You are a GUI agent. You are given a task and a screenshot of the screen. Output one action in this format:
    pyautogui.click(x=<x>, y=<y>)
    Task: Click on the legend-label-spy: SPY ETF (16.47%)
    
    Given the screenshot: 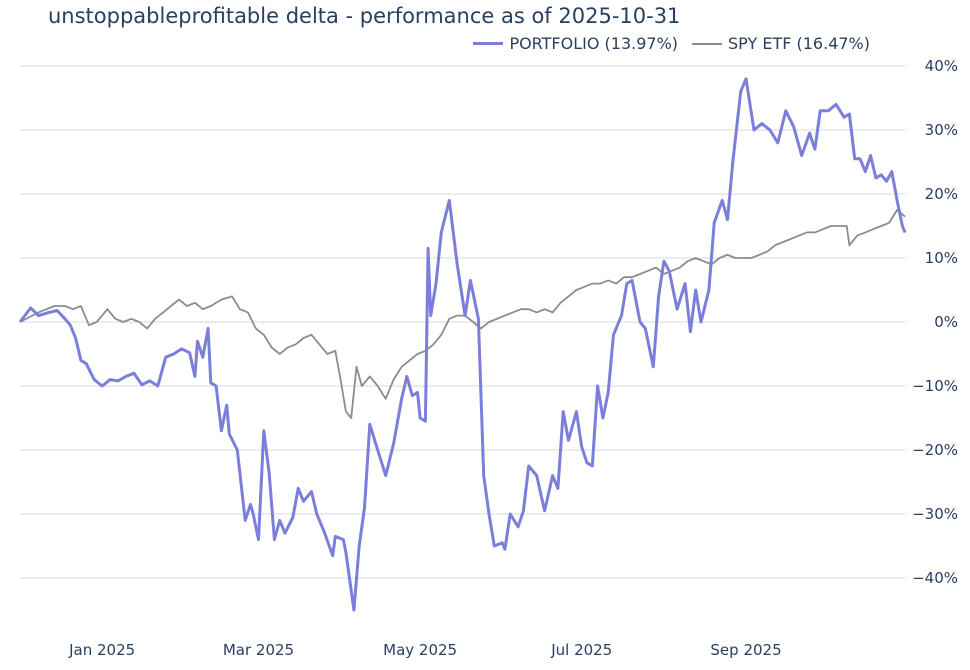 What is the action you would take?
    pyautogui.click(x=799, y=43)
    